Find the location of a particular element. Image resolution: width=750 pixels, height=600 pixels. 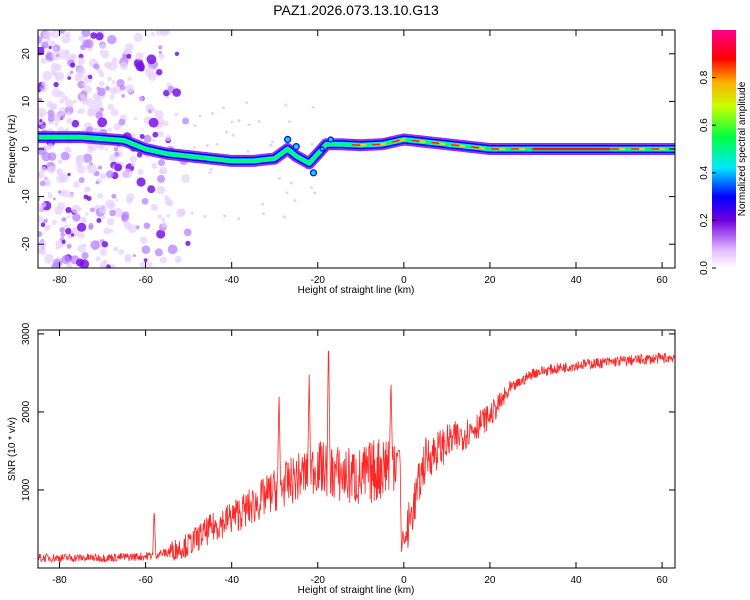

colorbar-gradient is located at coordinates (724, 149).